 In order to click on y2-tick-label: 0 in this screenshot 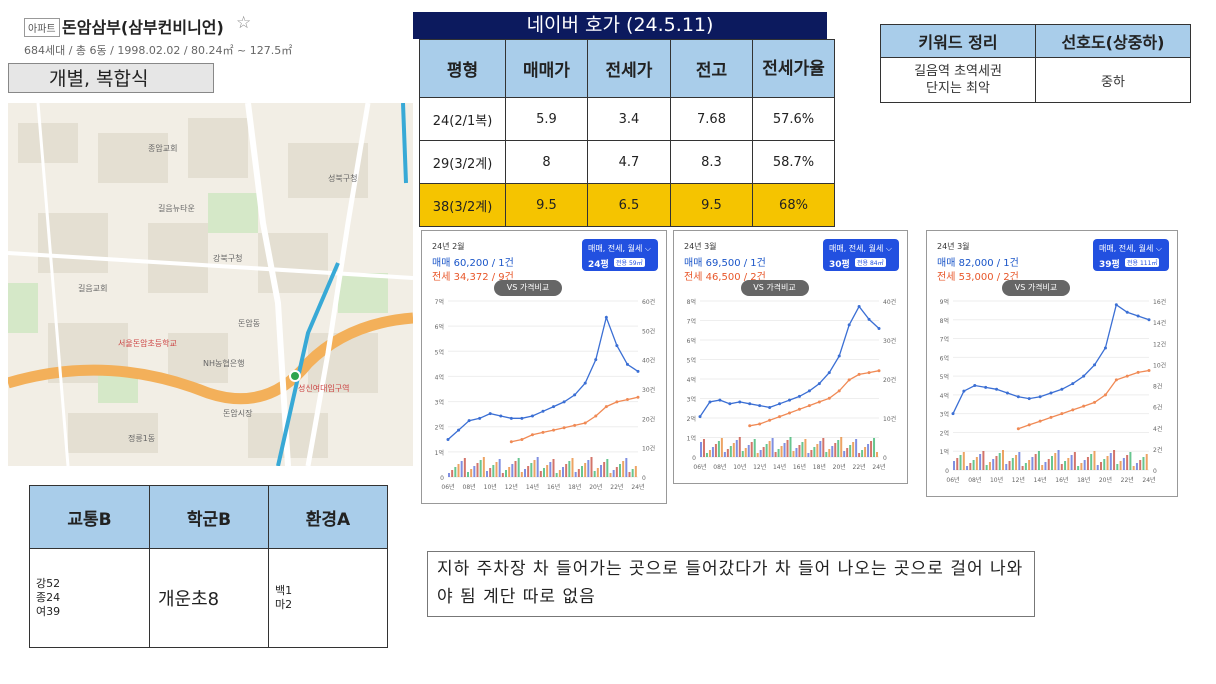, I will do `click(1155, 471)`.